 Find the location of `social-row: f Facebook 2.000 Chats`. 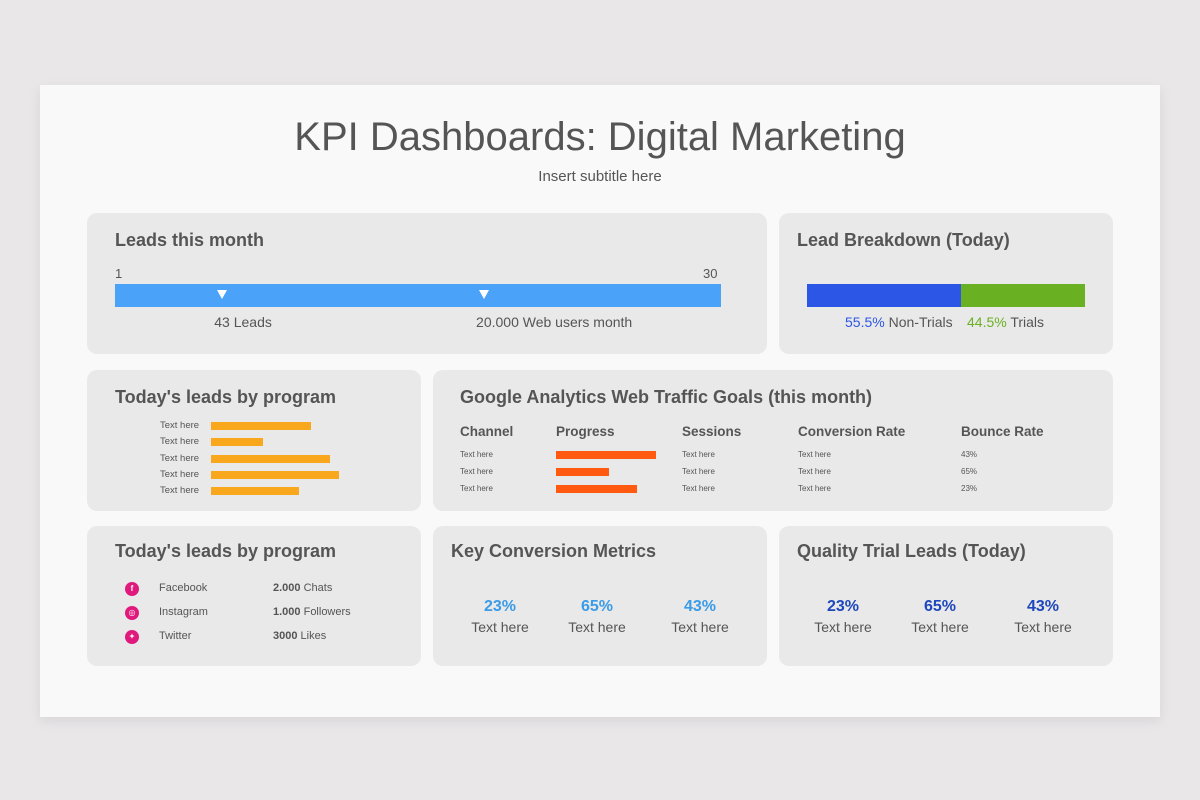

social-row: f Facebook 2.000 Chats is located at coordinates (254, 590).